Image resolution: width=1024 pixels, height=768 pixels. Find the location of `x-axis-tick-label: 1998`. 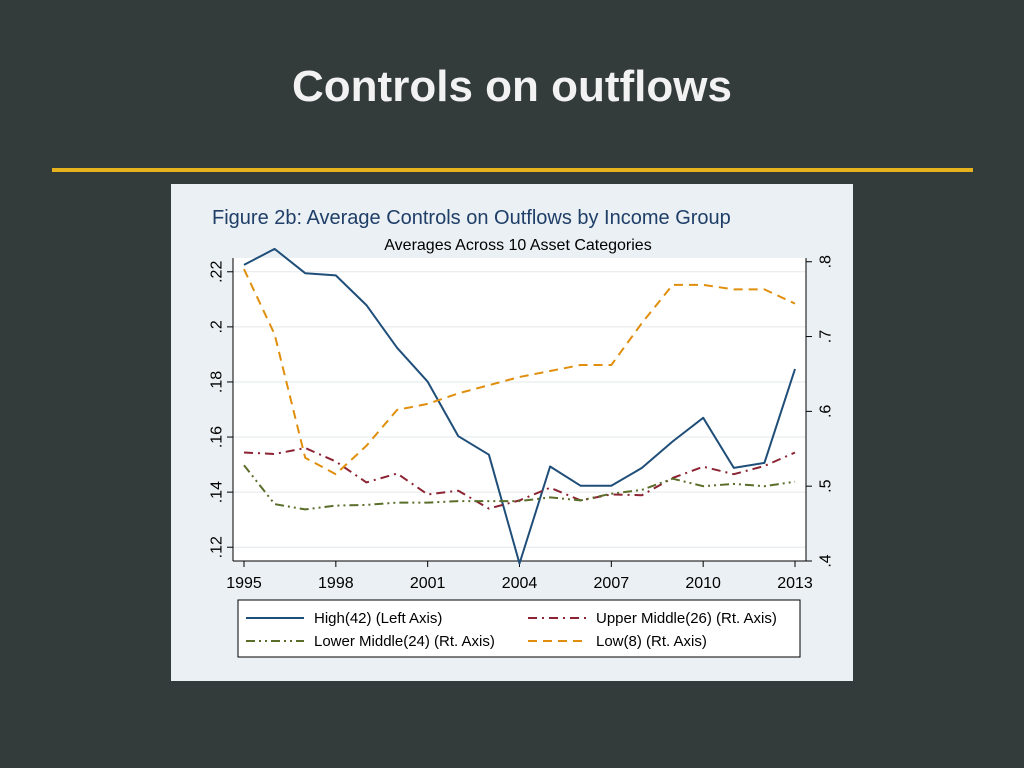

x-axis-tick-label: 1998 is located at coordinates (336, 583).